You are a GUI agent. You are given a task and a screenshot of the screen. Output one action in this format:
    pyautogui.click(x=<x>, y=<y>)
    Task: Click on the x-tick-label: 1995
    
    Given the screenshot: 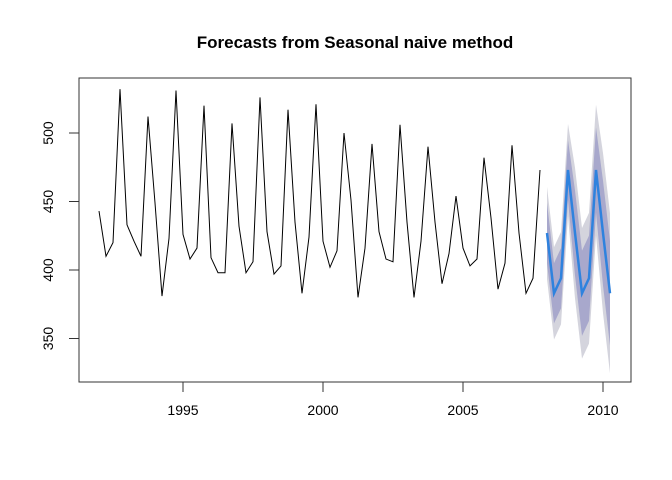 What is the action you would take?
    pyautogui.click(x=182, y=410)
    